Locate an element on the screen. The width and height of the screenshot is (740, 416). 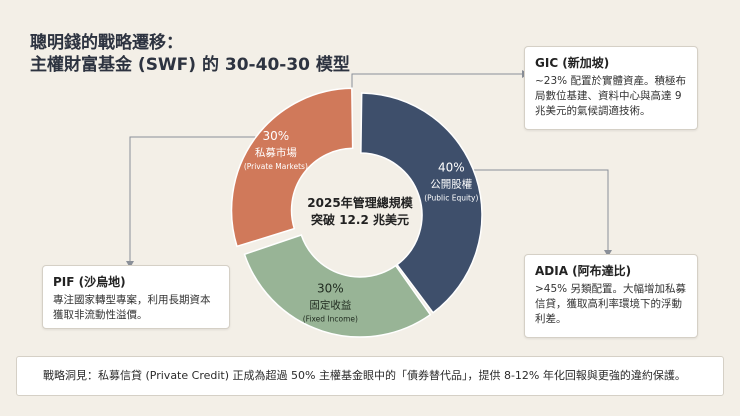
slice-public-equity-sublabel: (Public Equity) is located at coordinates (451, 197).